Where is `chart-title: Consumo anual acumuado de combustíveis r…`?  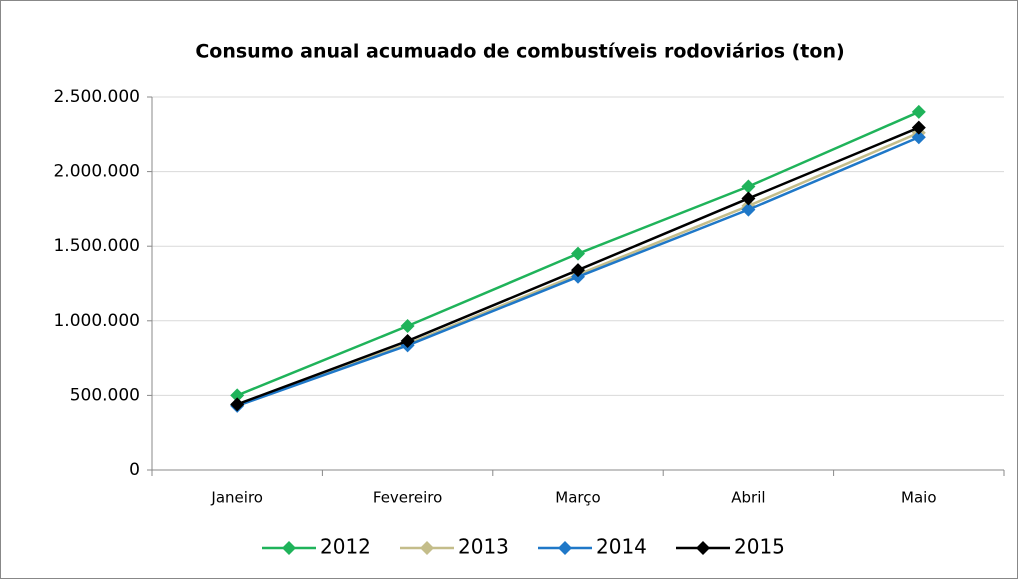 chart-title: Consumo anual acumuado de combustíveis r… is located at coordinates (519, 52).